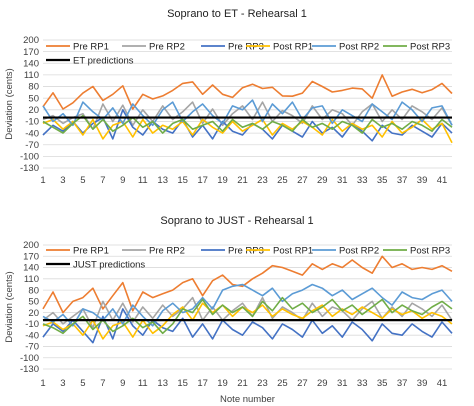  Describe the element at coordinates (109, 265) in the screenshot. I see `legend-label: JUST predictions` at that location.